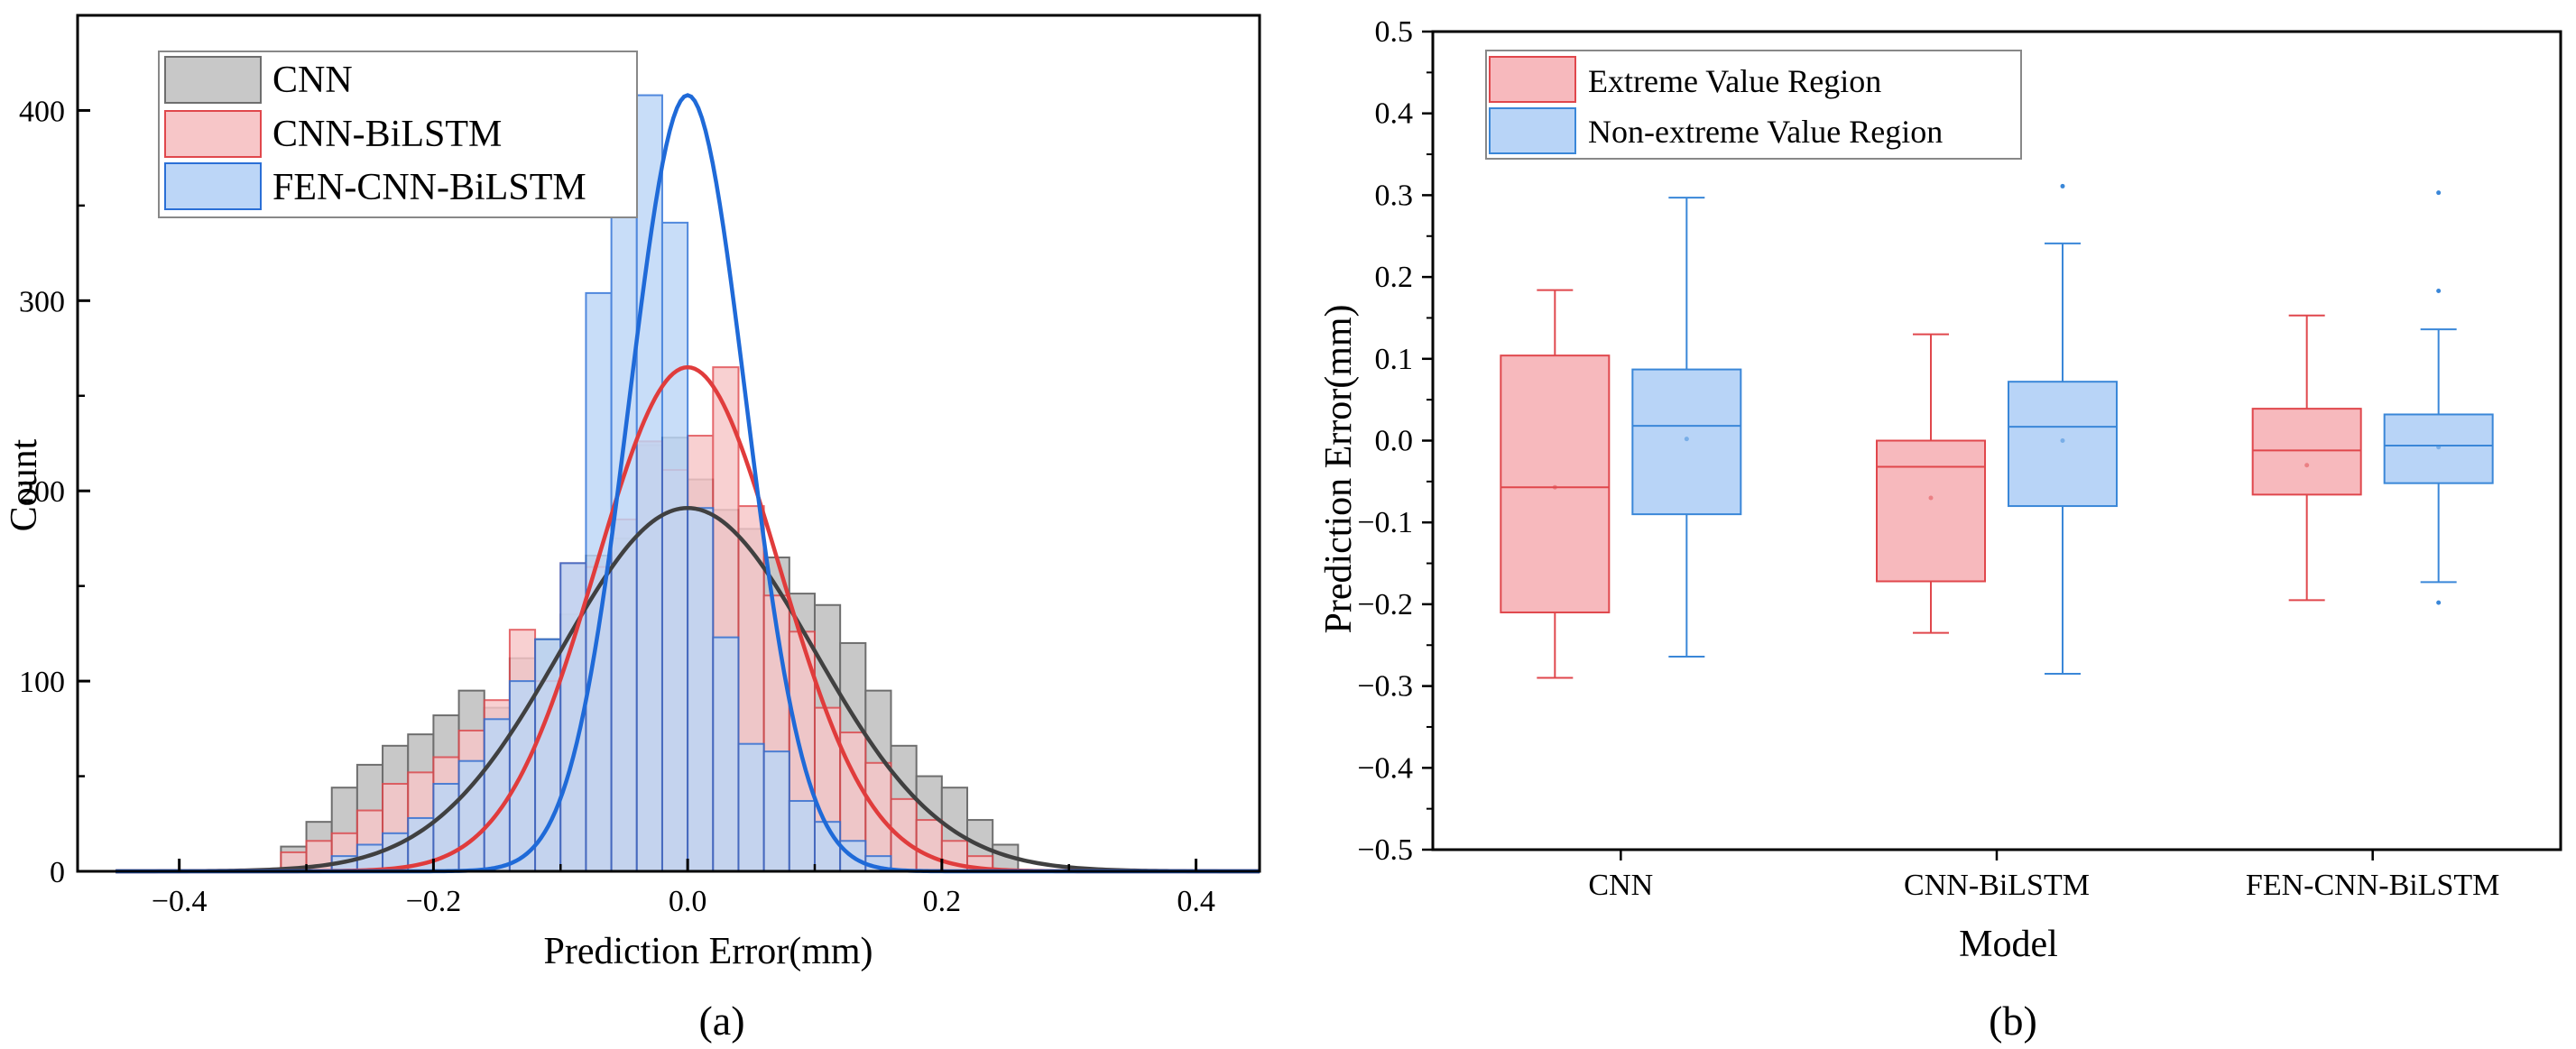 This screenshot has height=1049, width=2576. What do you see at coordinates (1997, 885) in the screenshot?
I see `category-label-cnn-bilstm: CNN-BiLSTM` at bounding box center [1997, 885].